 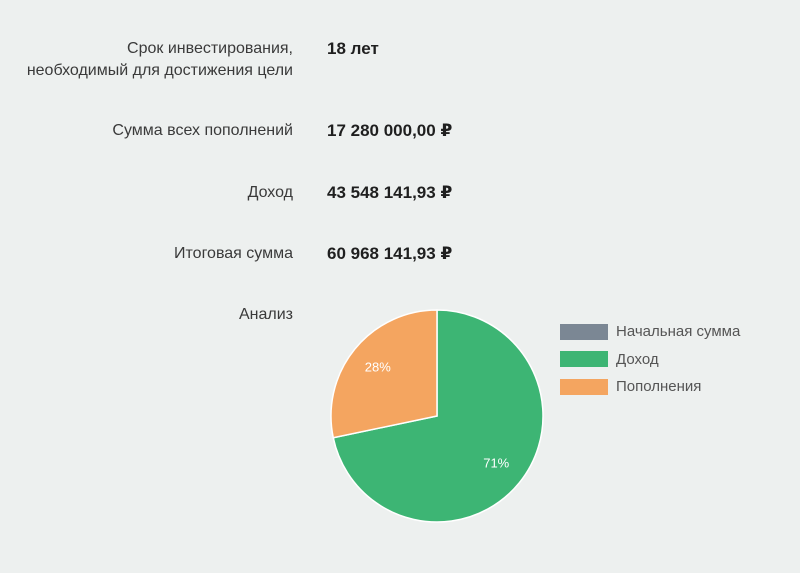 I want to click on pie-label-2: 28%, so click(x=378, y=366).